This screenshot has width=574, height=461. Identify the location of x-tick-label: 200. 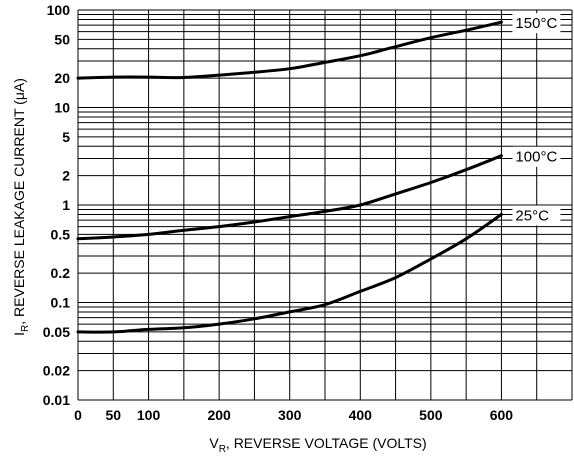
(219, 415).